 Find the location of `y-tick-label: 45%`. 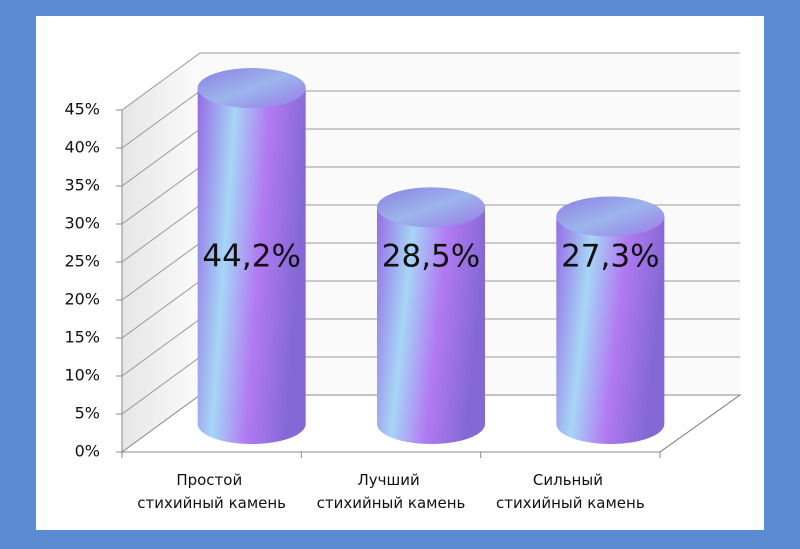

y-tick-label: 45% is located at coordinates (82, 109).